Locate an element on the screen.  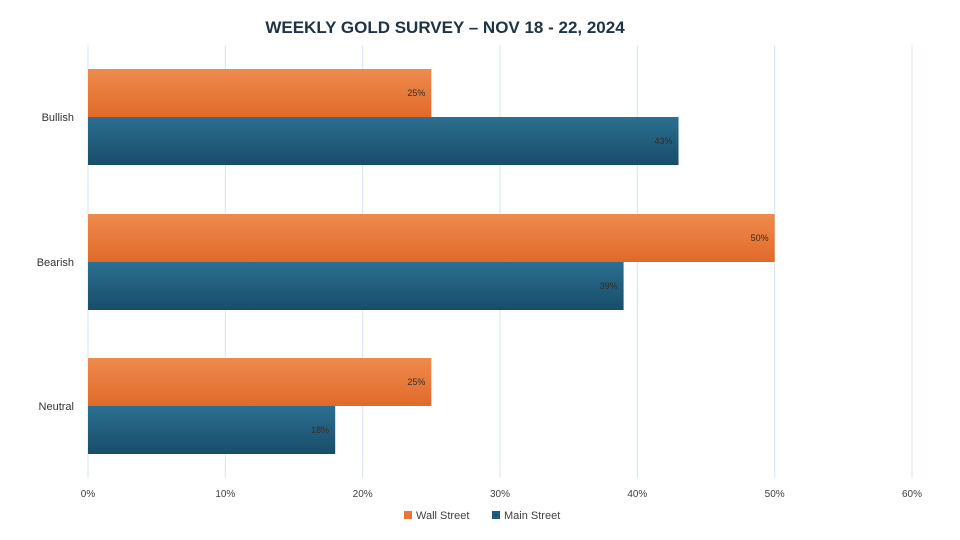
x-axis-ticks: 0% 10% 20% 30% 40% 50% 60% is located at coordinates (501, 494).